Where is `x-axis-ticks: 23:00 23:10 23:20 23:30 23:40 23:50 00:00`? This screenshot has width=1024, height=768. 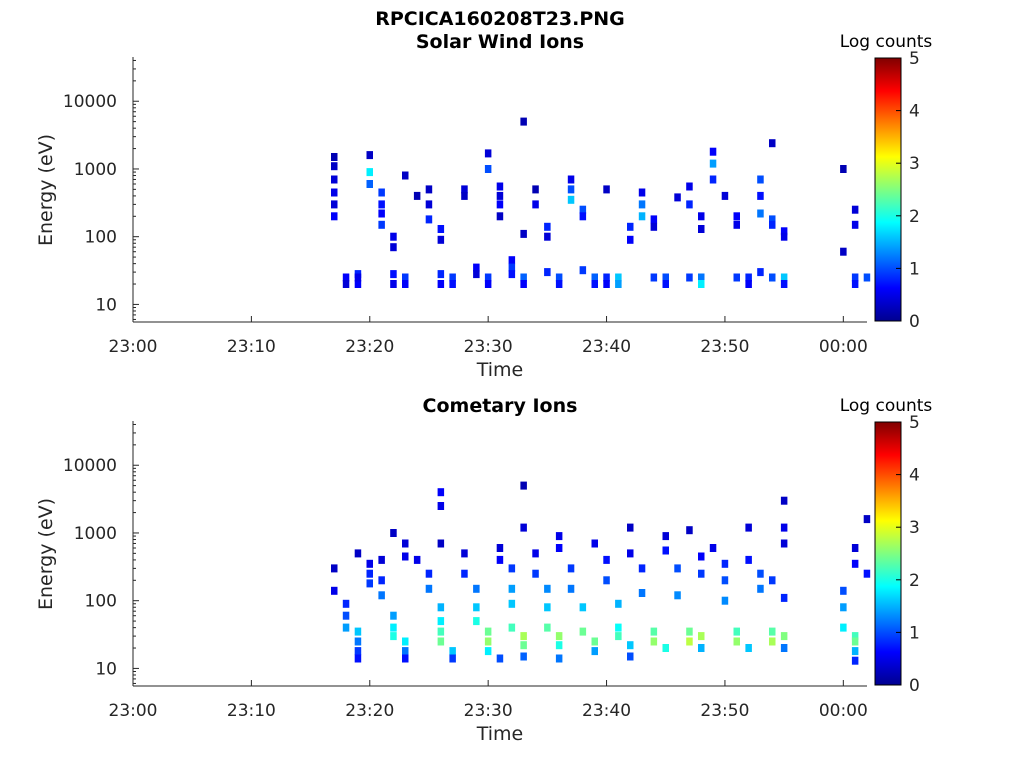
x-axis-ticks: 23:00 23:10 23:20 23:30 23:40 23:50 00:00 is located at coordinates (488, 700).